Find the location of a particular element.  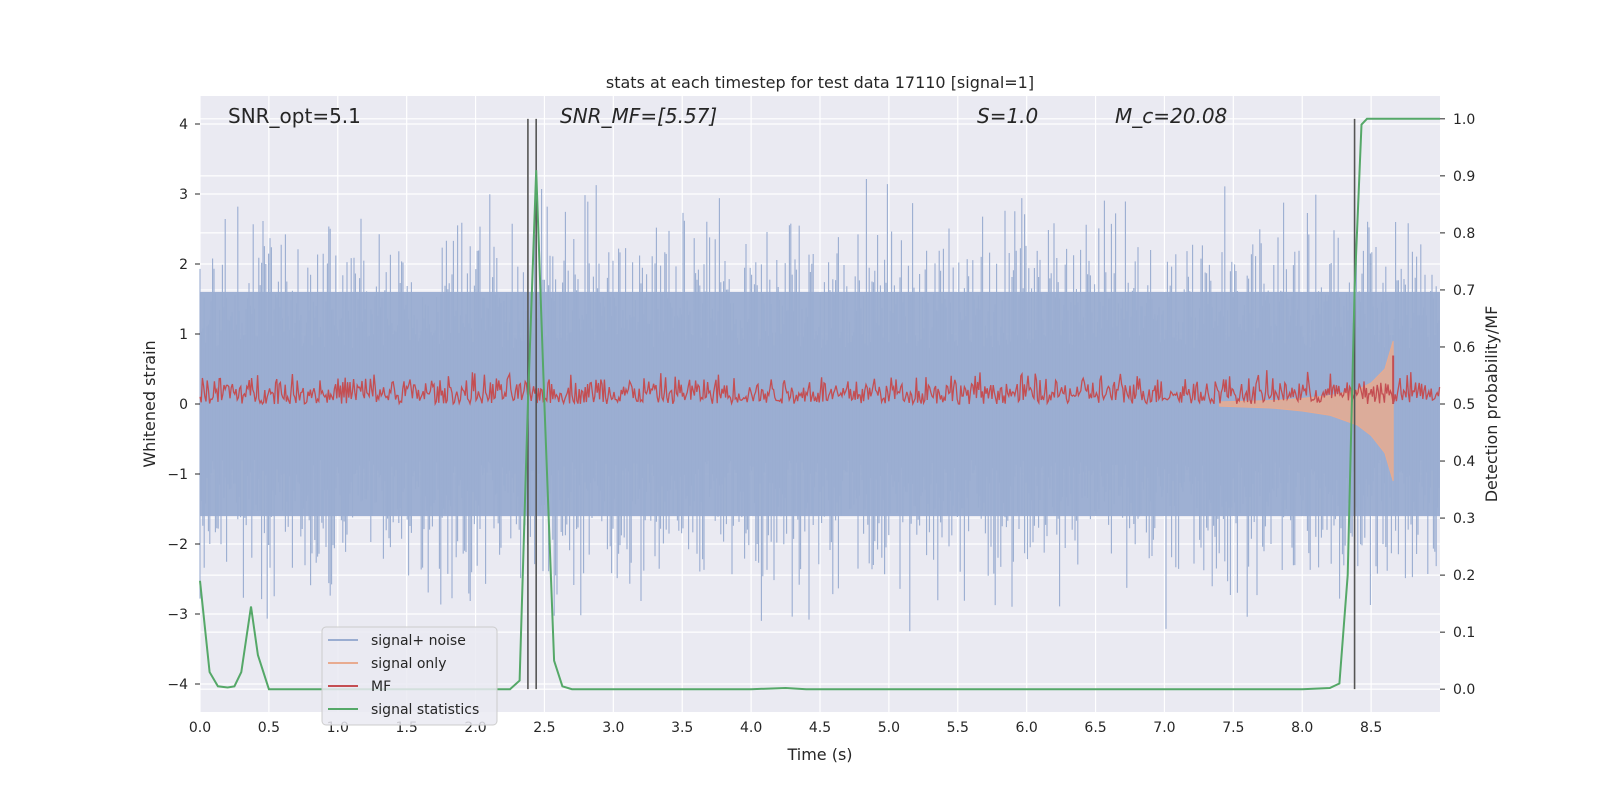

legend-label-signal-only: signal only is located at coordinates (408, 664).